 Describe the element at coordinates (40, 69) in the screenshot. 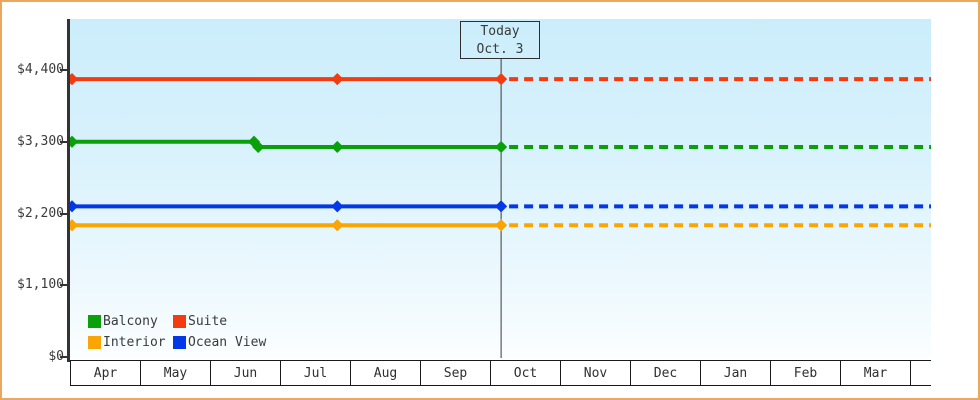

I see `y-axis-label: $4,400` at that location.